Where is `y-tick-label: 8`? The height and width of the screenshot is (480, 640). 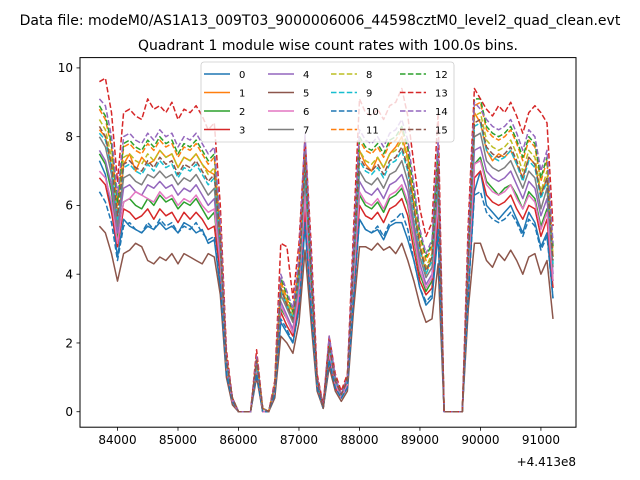 y-tick-label: 8 is located at coordinates (69, 137).